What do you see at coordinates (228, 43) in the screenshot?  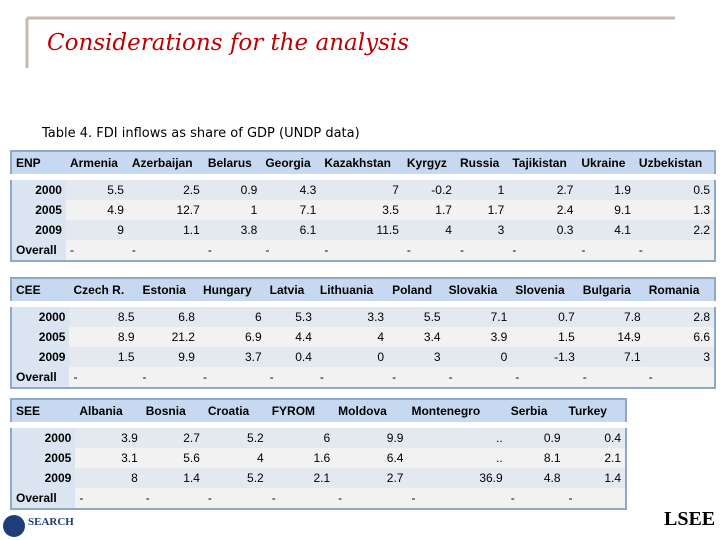 I see `title: Considerations for the analysis` at bounding box center [228, 43].